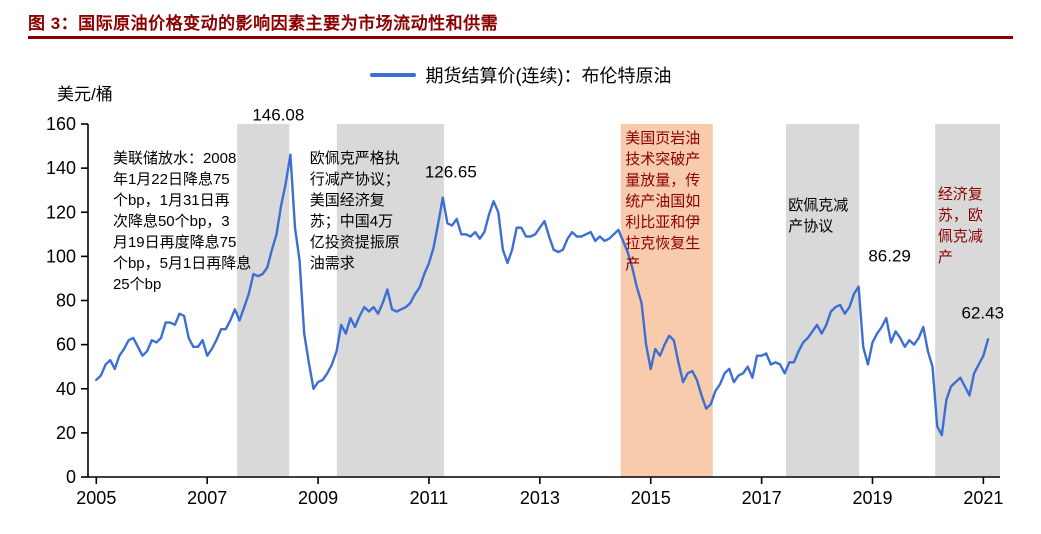 This screenshot has height=534, width=1041. Describe the element at coordinates (651, 498) in the screenshot. I see `x-axis-tick-label: 2015` at that location.